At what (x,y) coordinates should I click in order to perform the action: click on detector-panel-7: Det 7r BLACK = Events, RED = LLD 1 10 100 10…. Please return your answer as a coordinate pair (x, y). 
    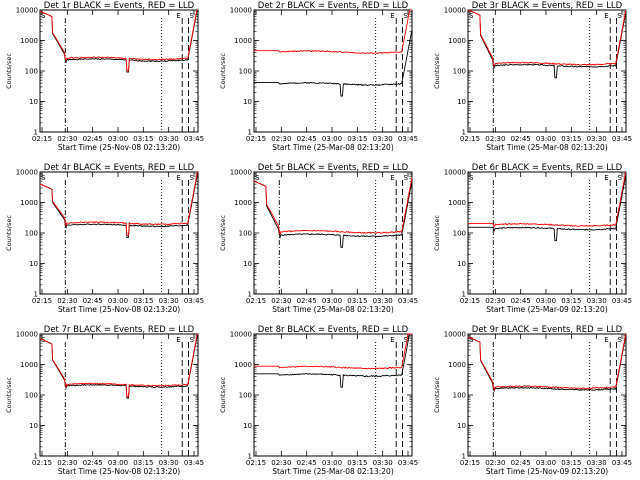
    Looking at the image, I should click on (104, 400).